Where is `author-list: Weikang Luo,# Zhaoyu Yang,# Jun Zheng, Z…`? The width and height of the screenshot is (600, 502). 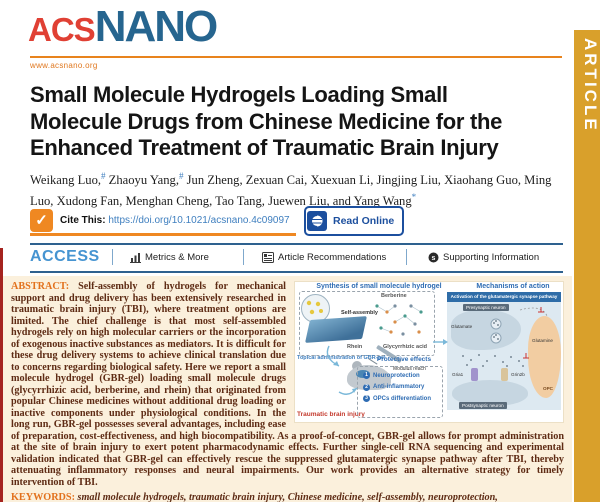 author-list: Weikang Luo,# Zhaoyu Yang,# Jun Zheng, Z… is located at coordinates (300, 189).